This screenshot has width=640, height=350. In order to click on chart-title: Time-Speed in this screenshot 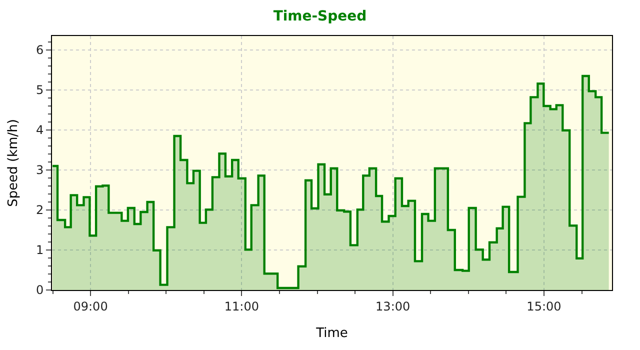, I will do `click(320, 16)`.